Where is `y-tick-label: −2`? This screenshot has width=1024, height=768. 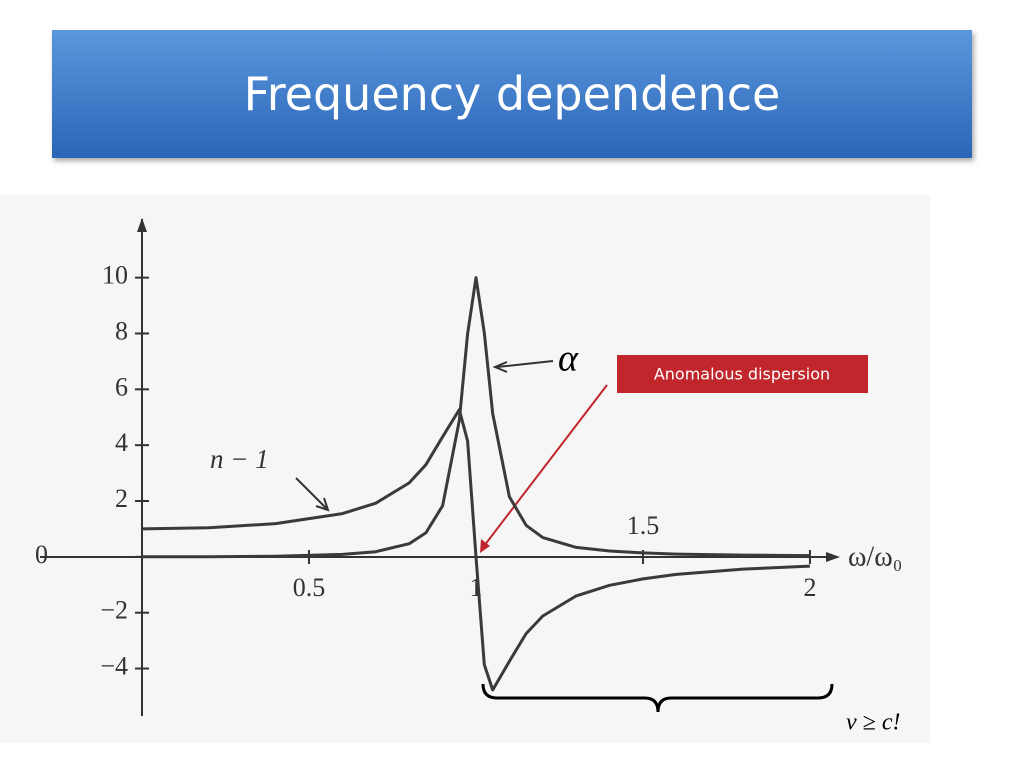 y-tick-label: −2 is located at coordinates (114, 610).